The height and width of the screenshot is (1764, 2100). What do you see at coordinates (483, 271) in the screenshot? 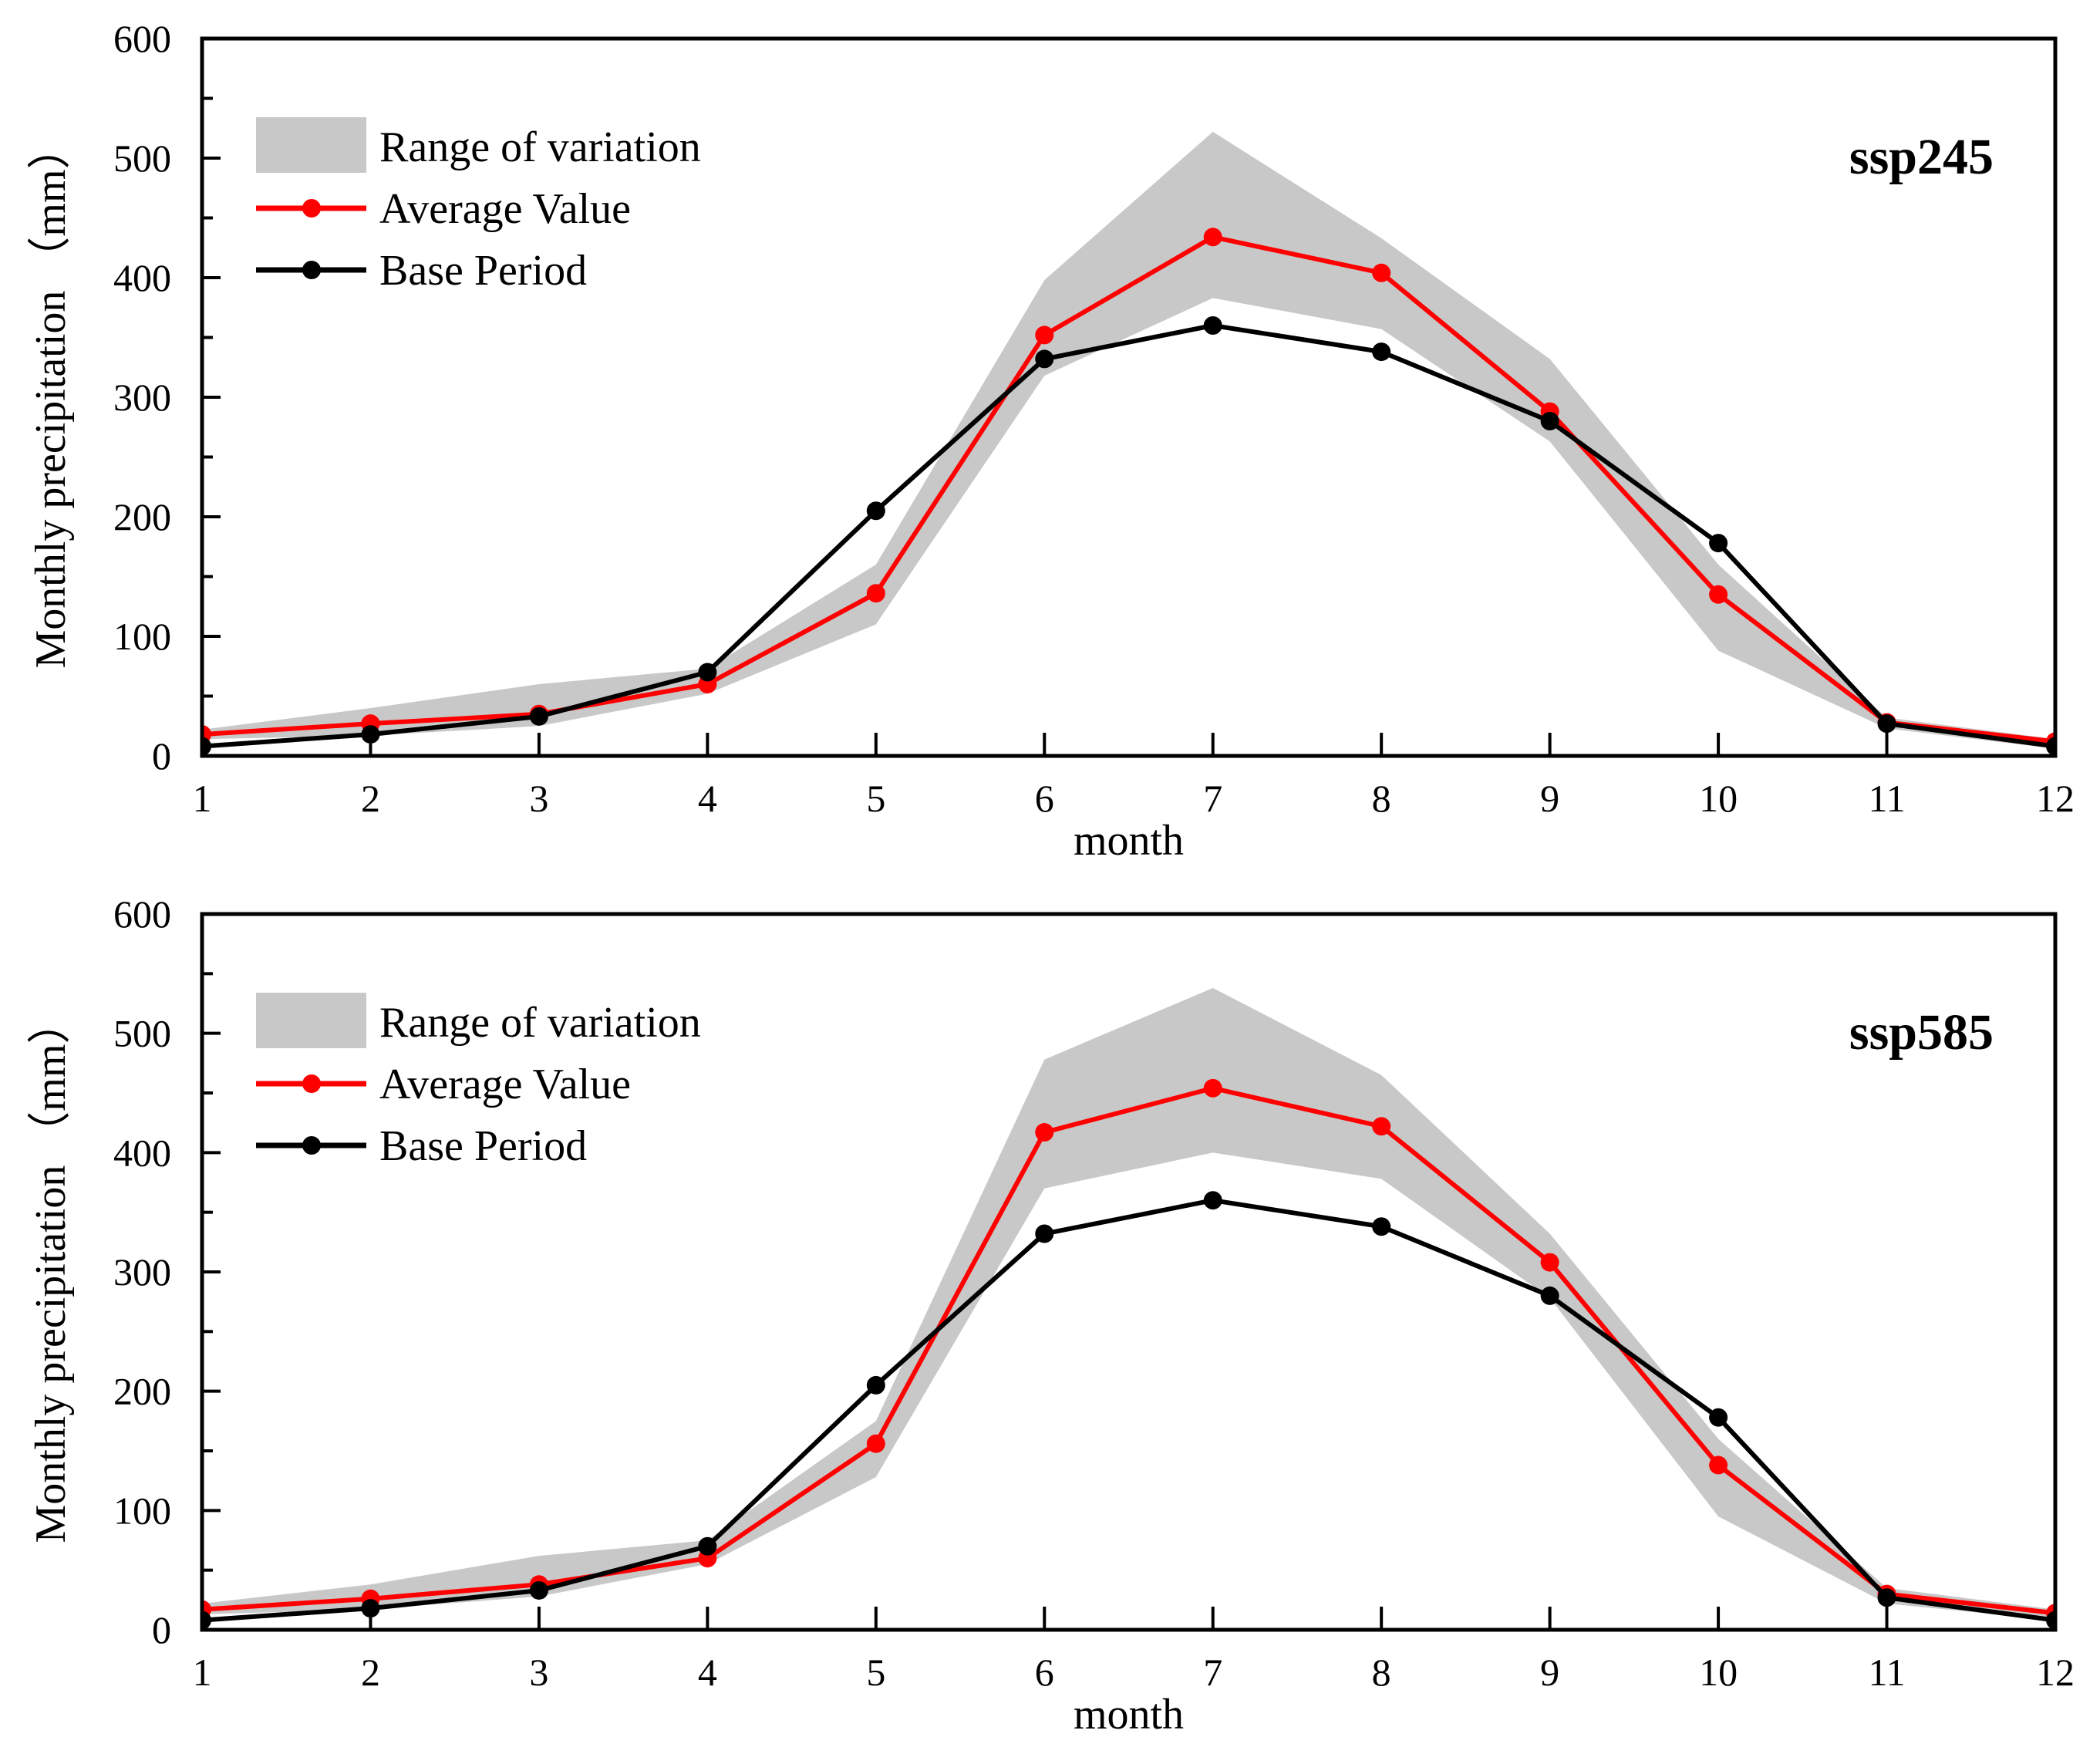
I see `legend-label-base: Base Period` at bounding box center [483, 271].